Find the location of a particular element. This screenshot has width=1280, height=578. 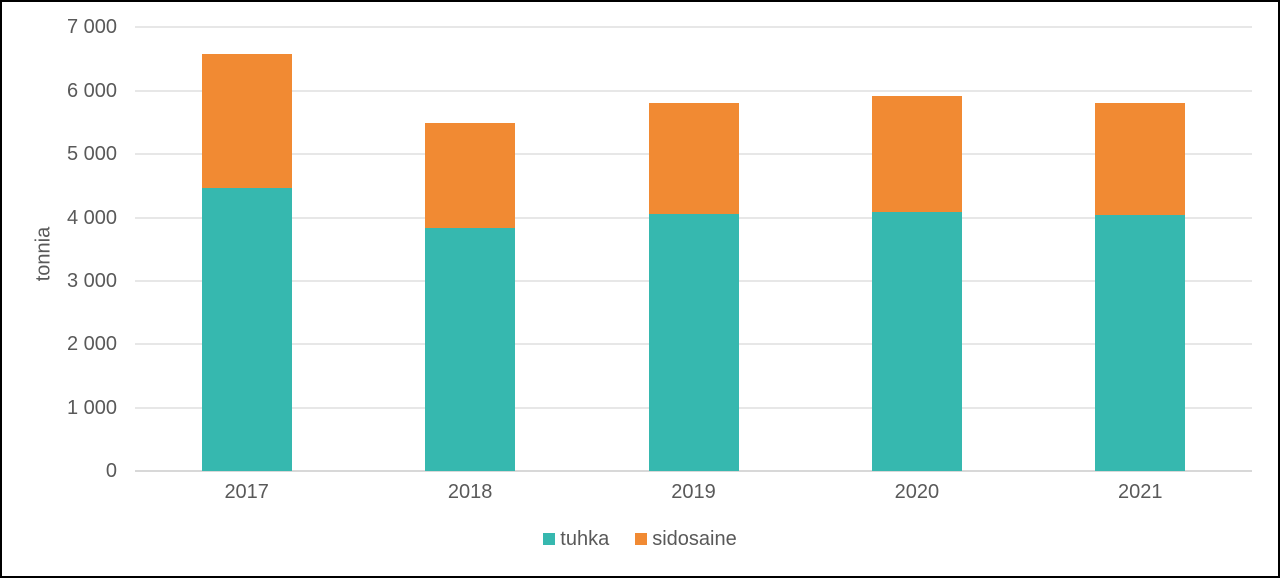

bar-segment-2017-tuhka is located at coordinates (246, 329).